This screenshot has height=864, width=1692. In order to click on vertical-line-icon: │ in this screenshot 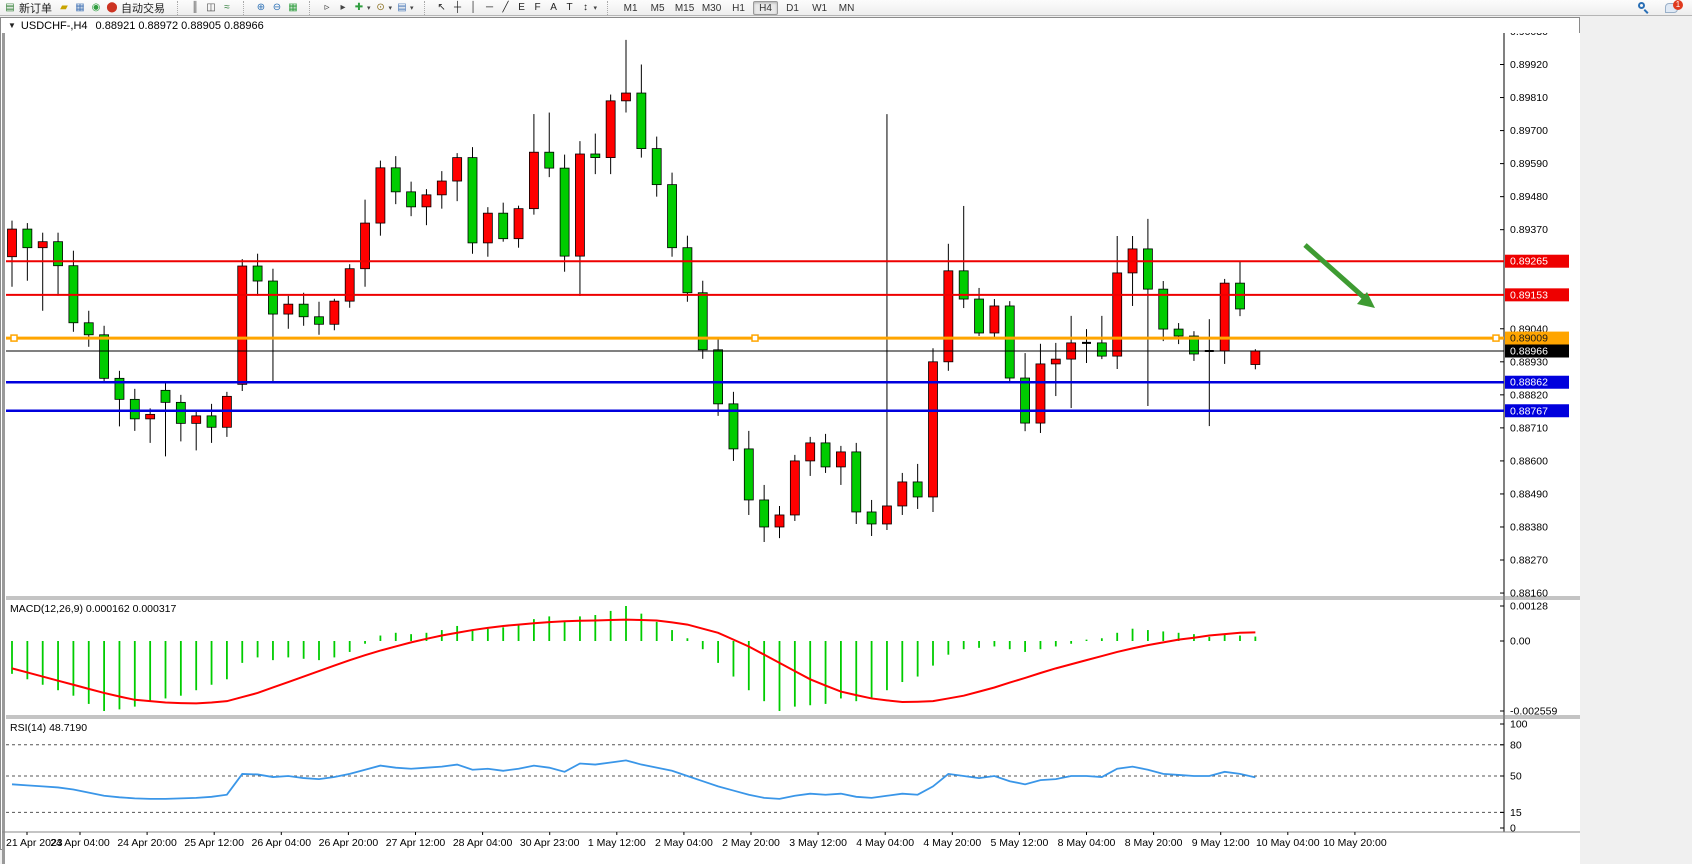, I will do `click(473, 7)`.